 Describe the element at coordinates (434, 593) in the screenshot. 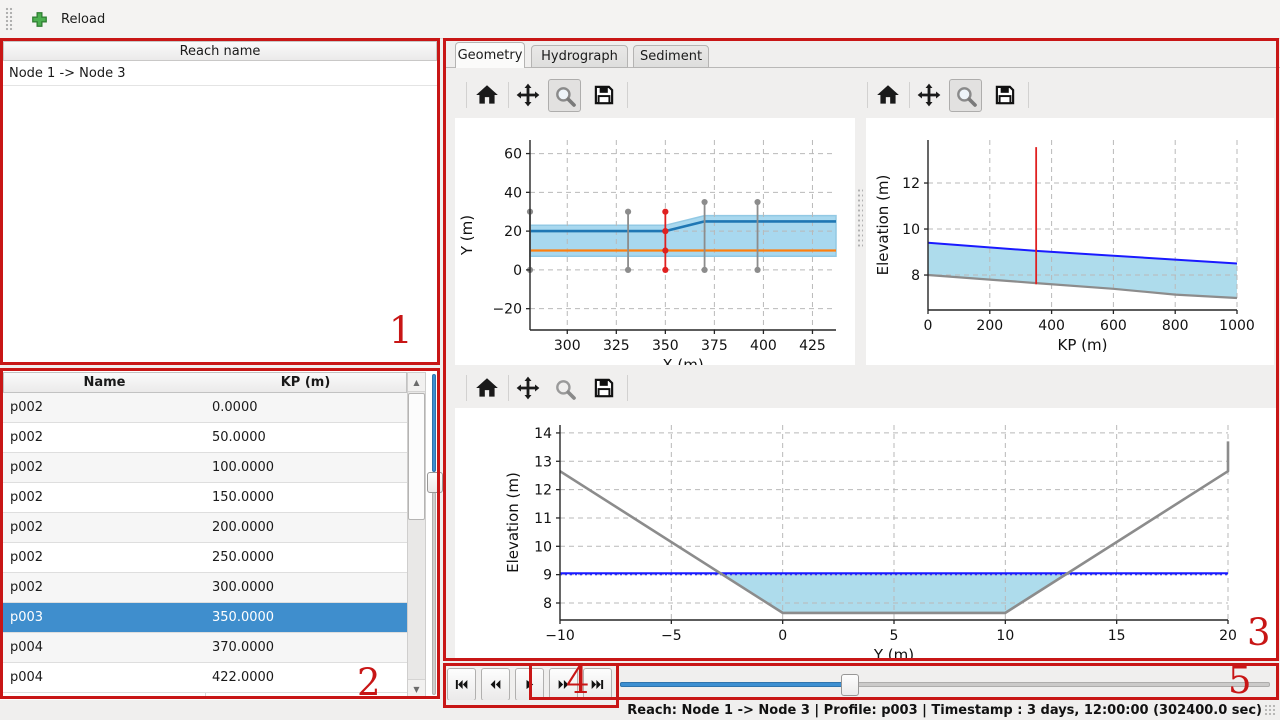

I see `slider-empty-track` at that location.